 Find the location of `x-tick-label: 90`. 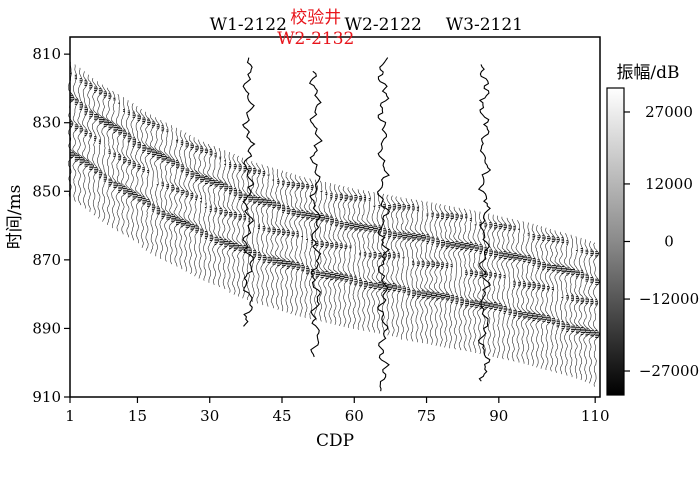

x-tick-label: 90 is located at coordinates (498, 416).